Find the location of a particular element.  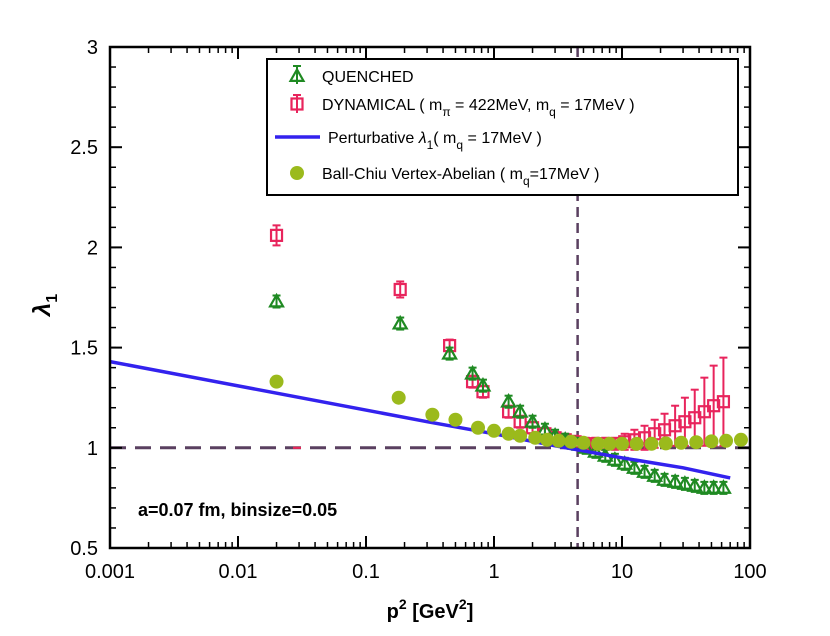

y-axis-title-base: λ is located at coordinates (42, 310).